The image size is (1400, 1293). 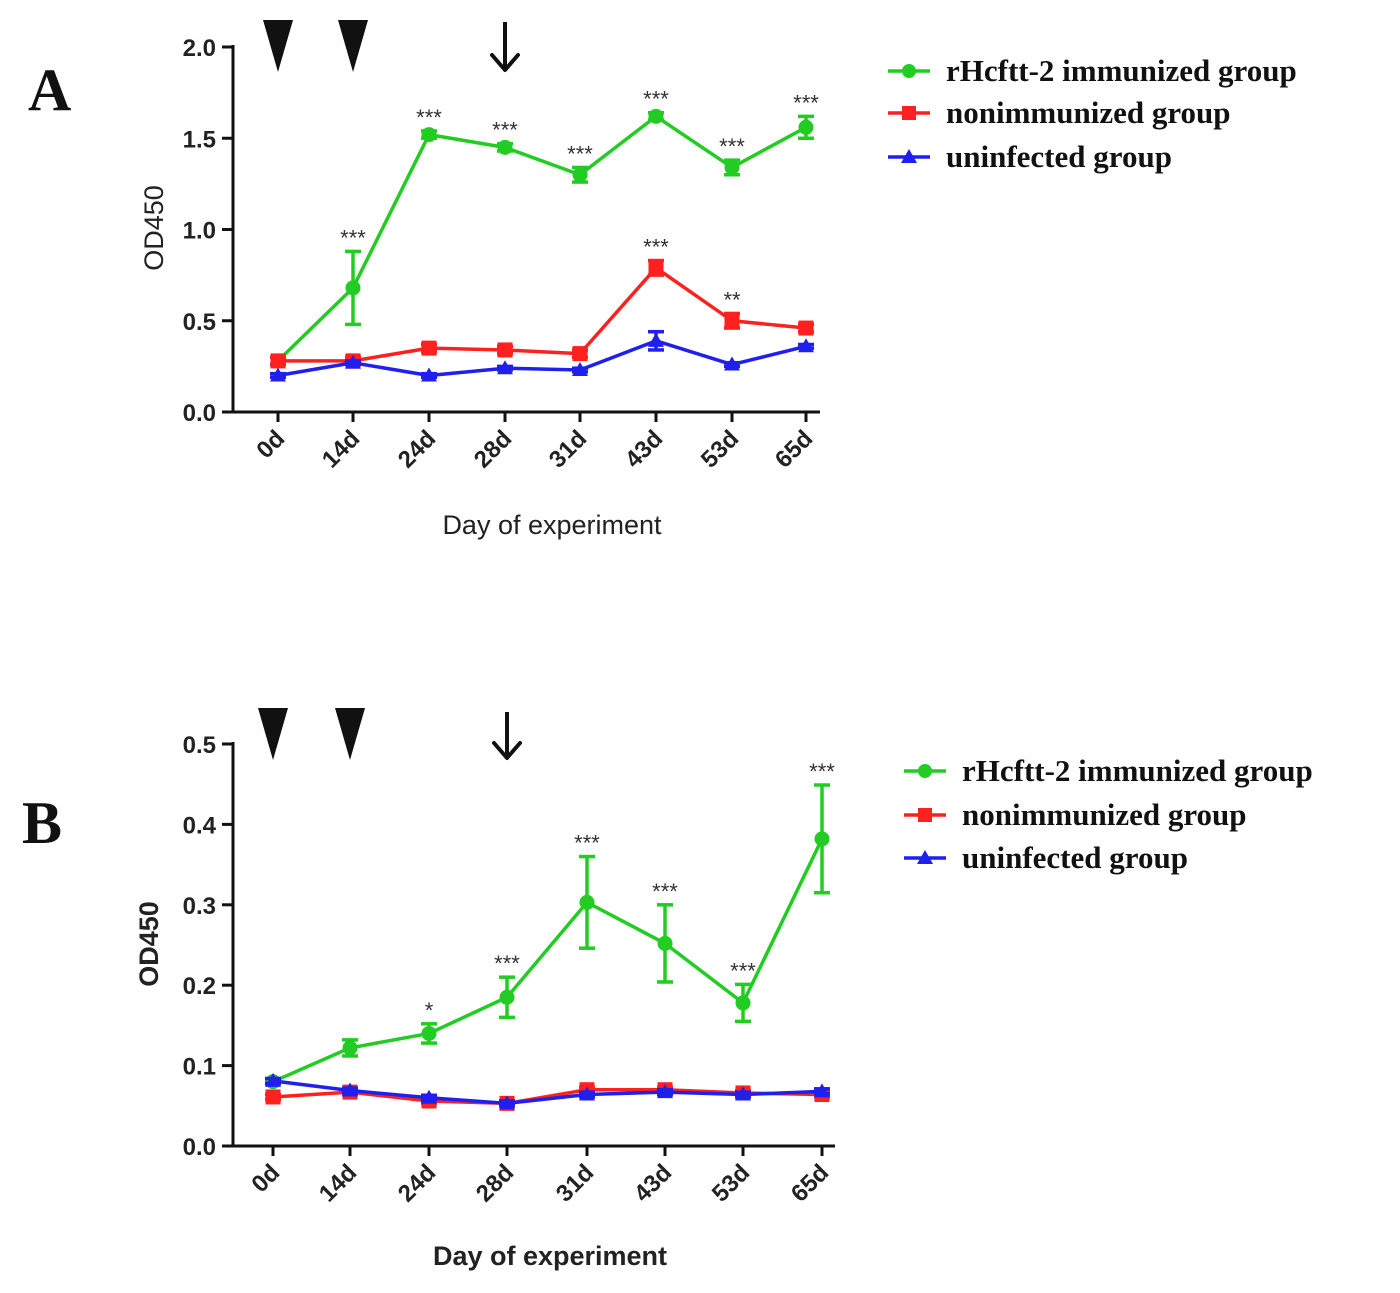 I want to click on panel-a-series, so click(x=542, y=245).